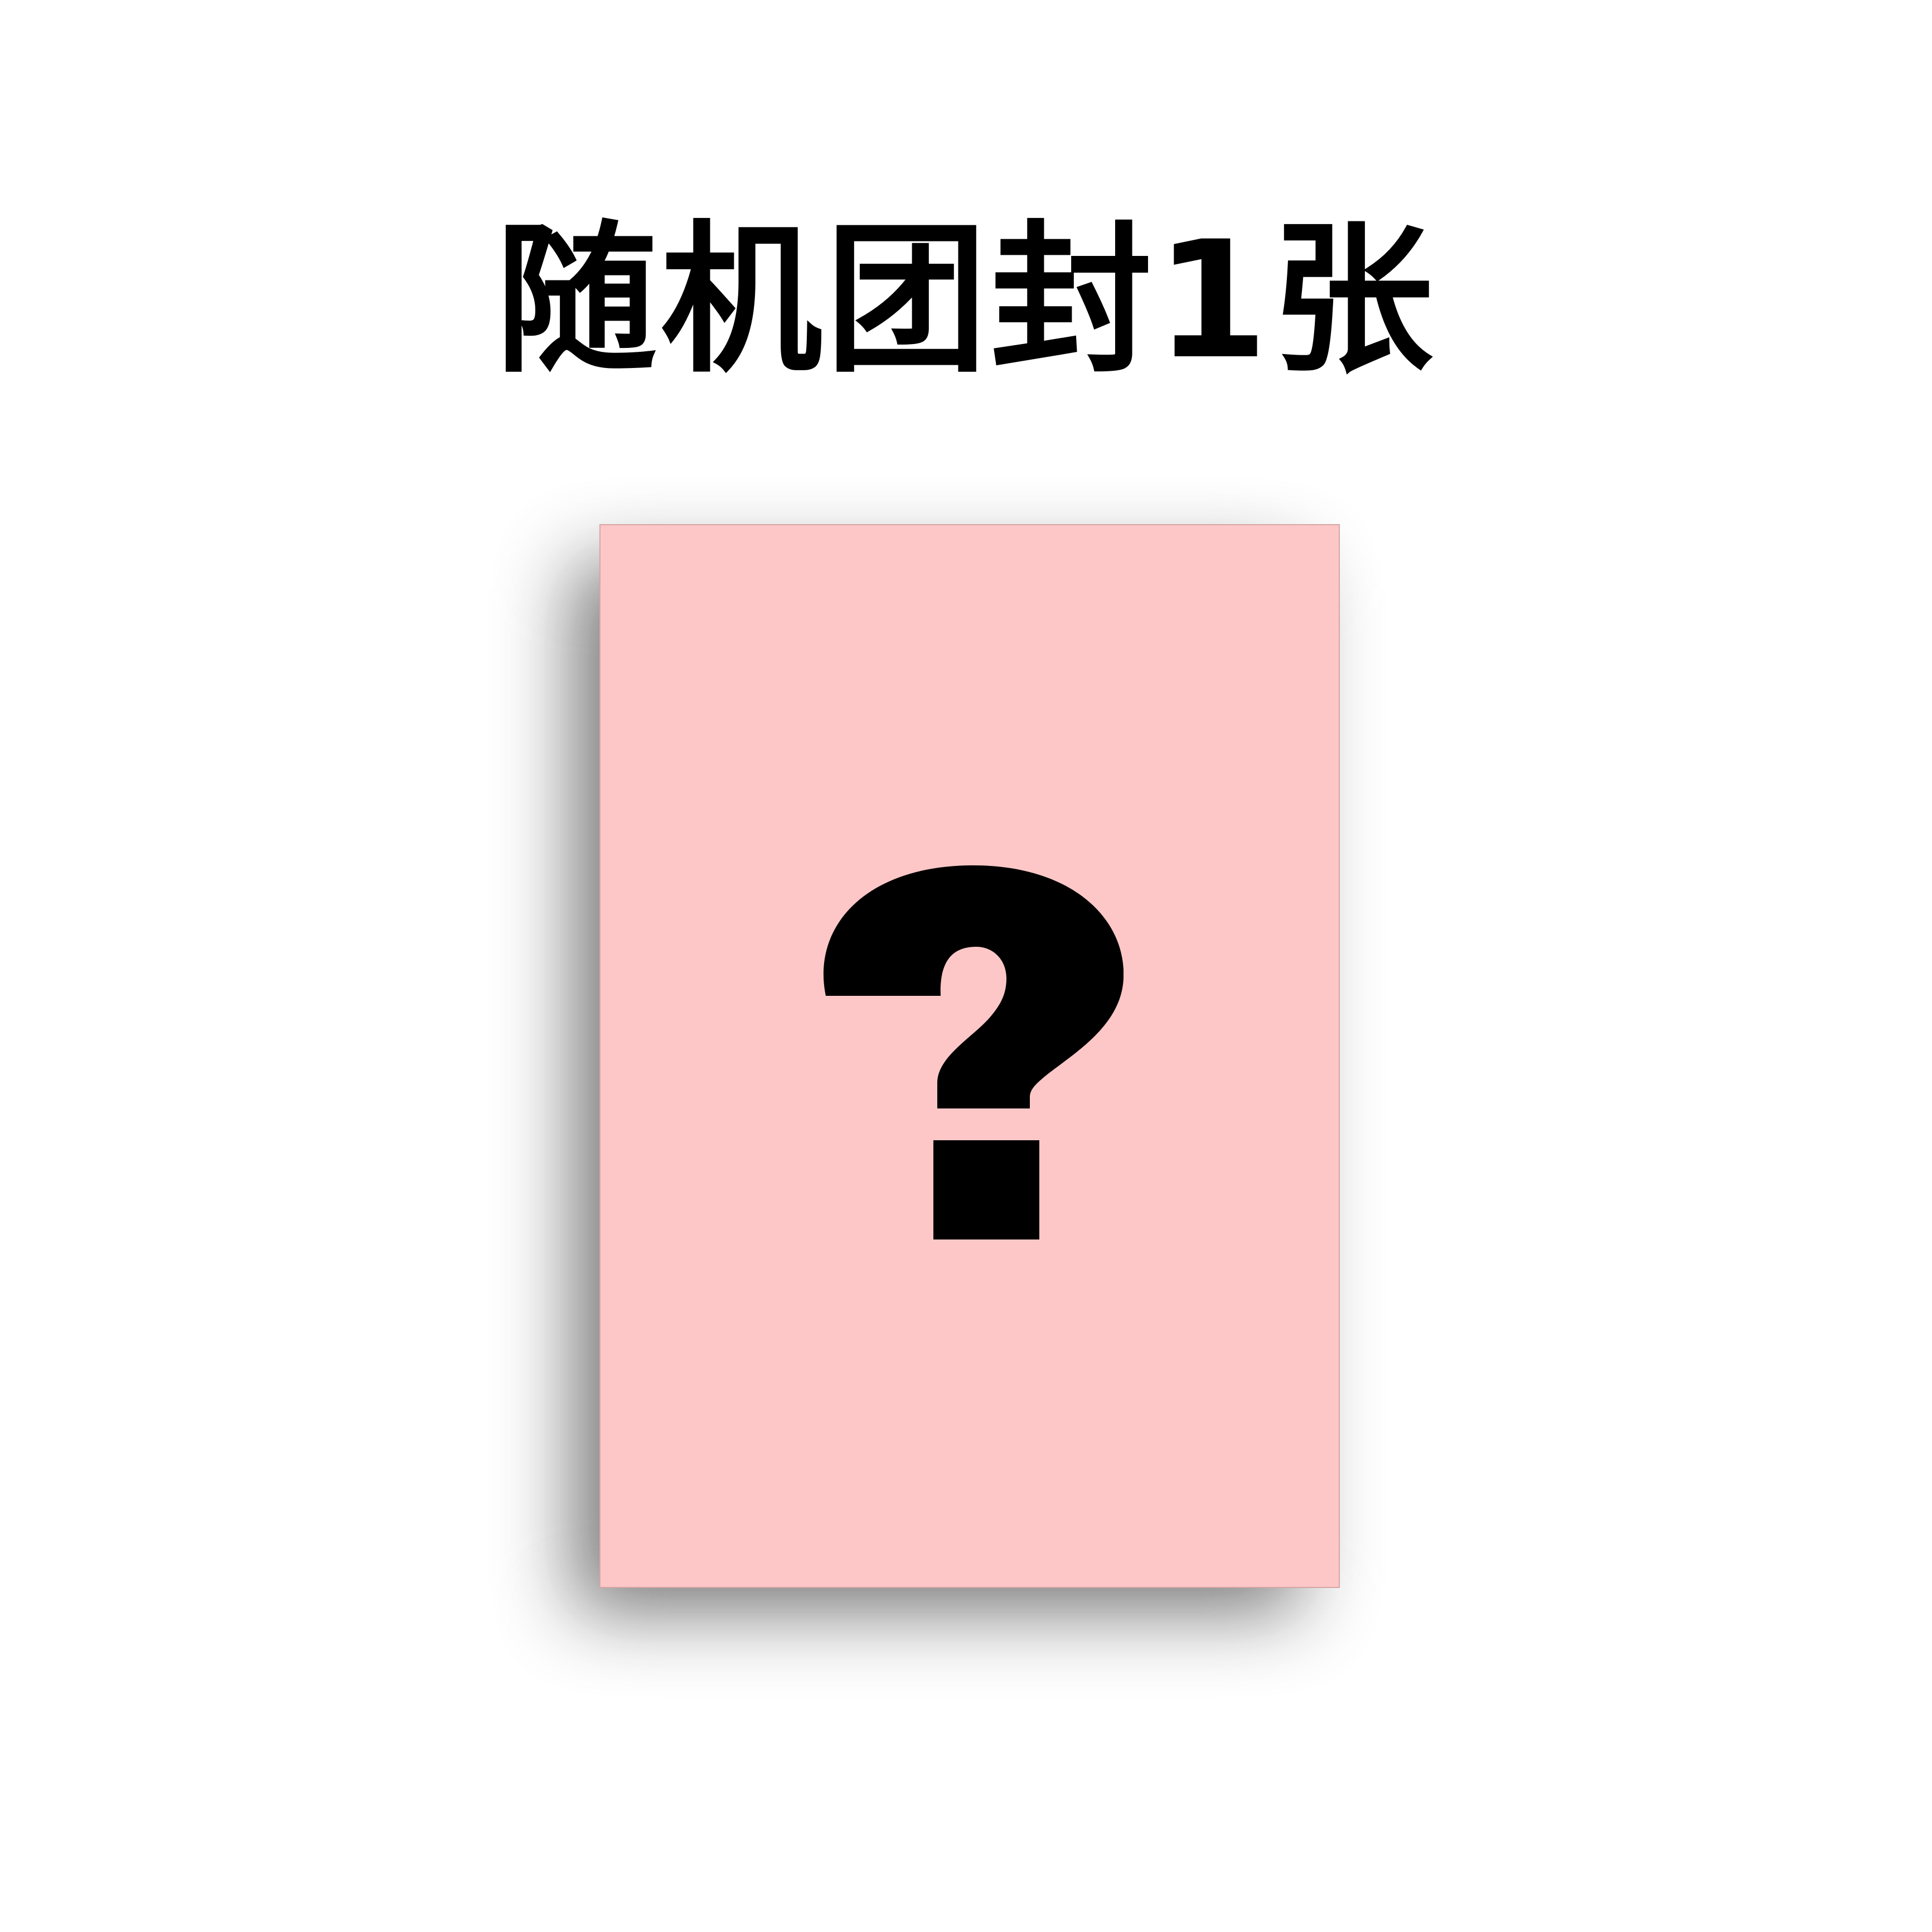 The image size is (1932, 1932). Describe the element at coordinates (966, 301) in the screenshot. I see `page-title: 随机团封1张` at that location.